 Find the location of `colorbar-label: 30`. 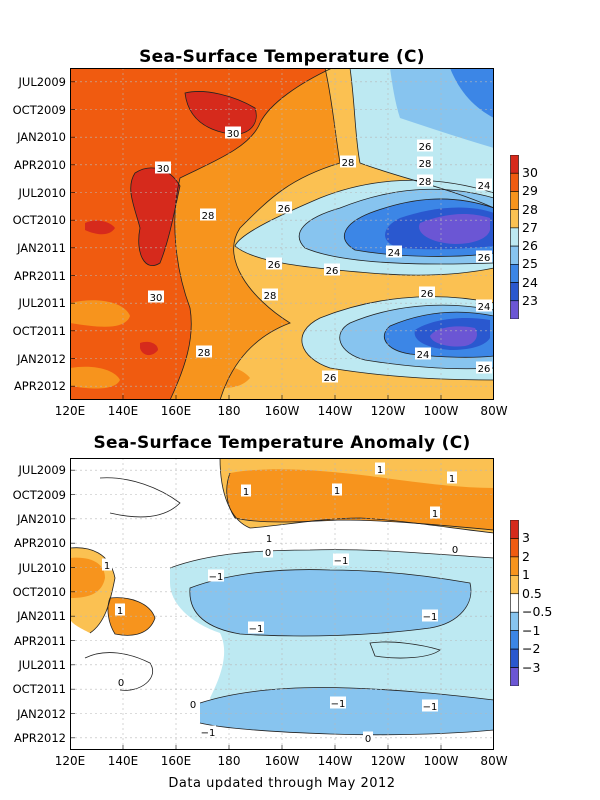

colorbar-label: 30 is located at coordinates (530, 173).